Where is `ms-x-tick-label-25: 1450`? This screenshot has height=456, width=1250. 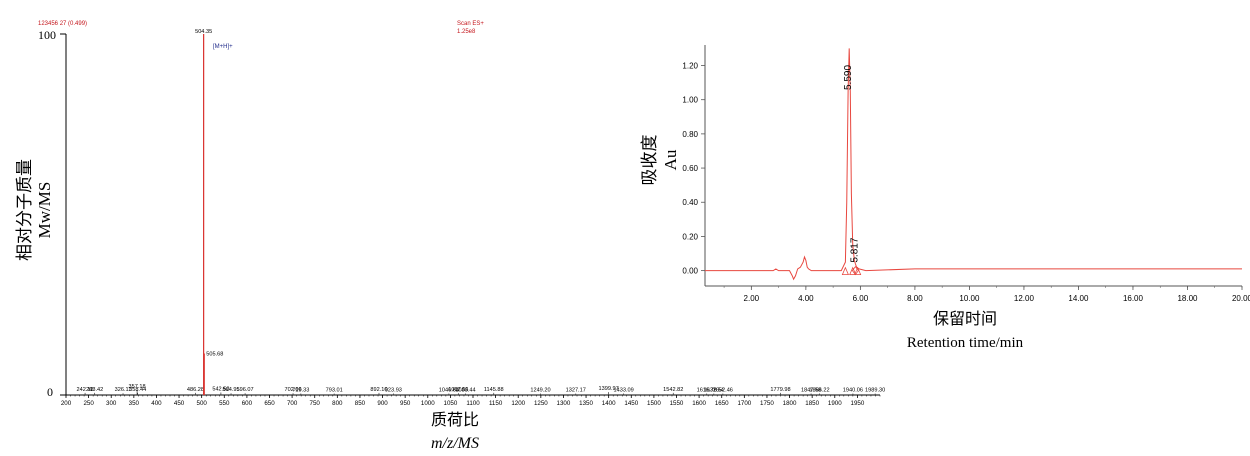
ms-x-tick-label-25: 1450 is located at coordinates (631, 403).